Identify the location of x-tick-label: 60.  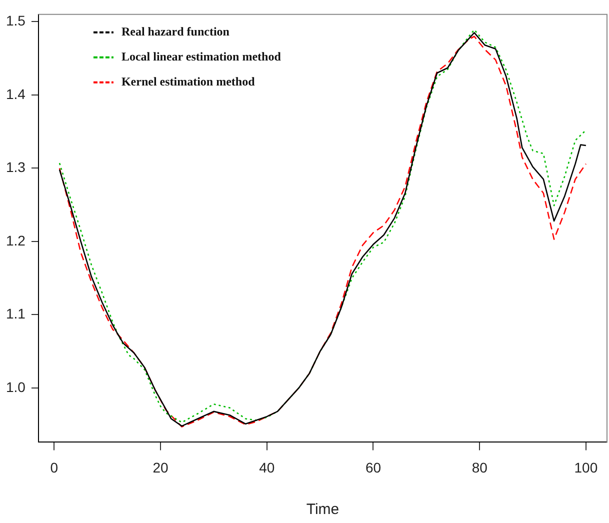
(373, 467).